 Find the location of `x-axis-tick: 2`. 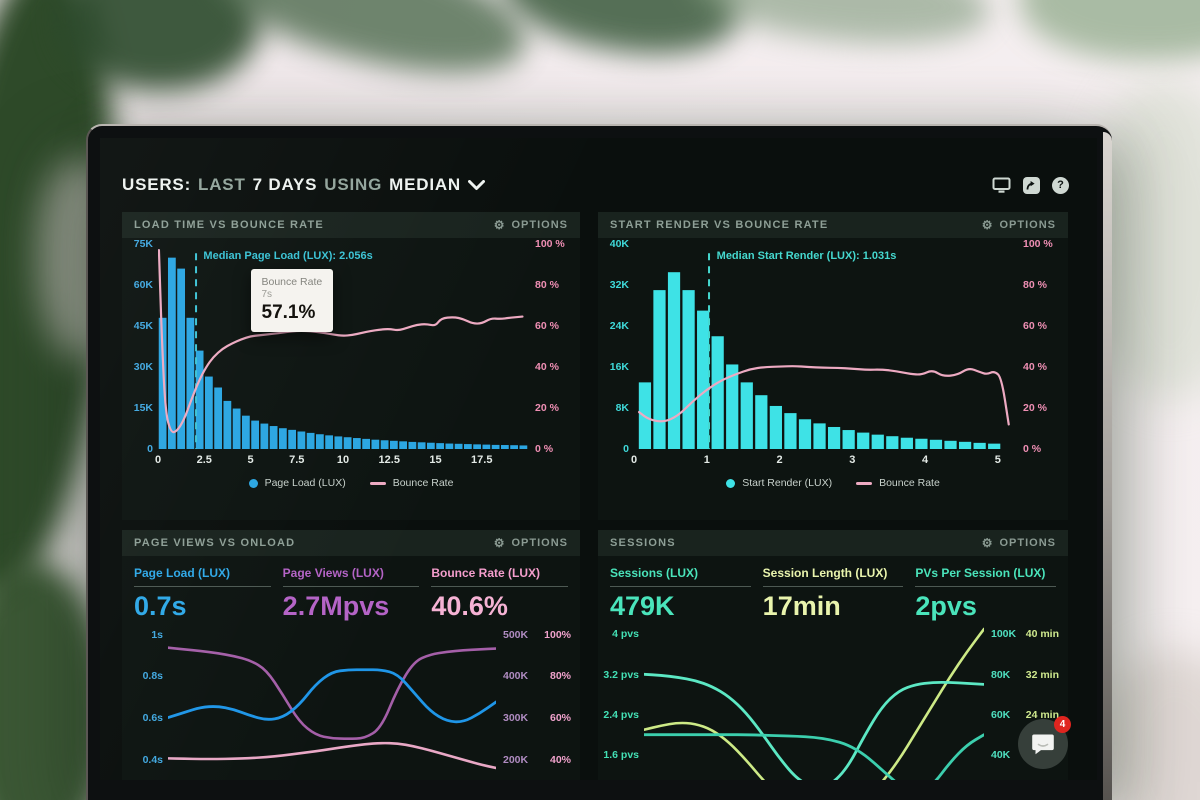

x-axis-tick: 2 is located at coordinates (779, 460).